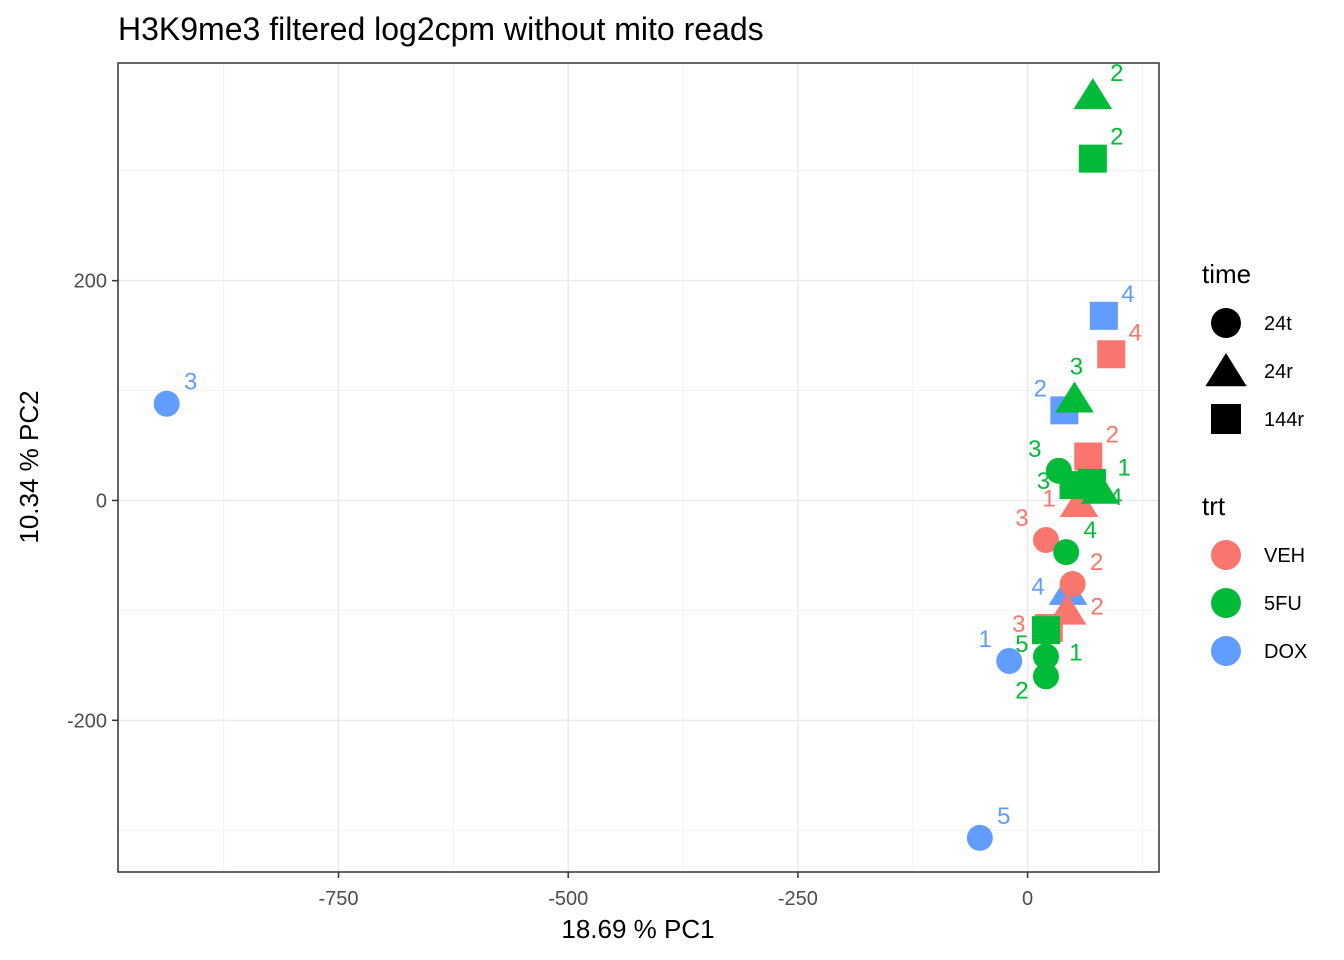 Image resolution: width=1344 pixels, height=960 pixels. Describe the element at coordinates (1226, 323) in the screenshot. I see `legend-key-24t` at that location.